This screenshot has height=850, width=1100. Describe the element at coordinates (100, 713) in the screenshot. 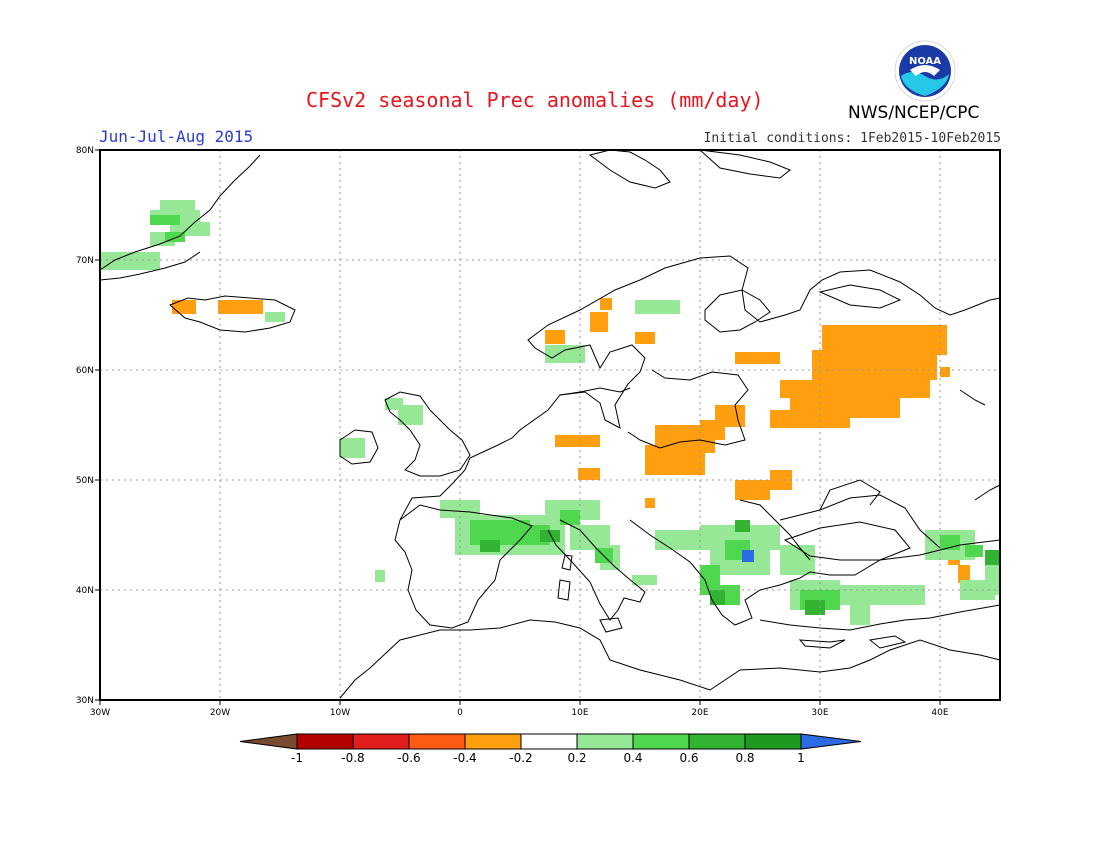

I see `lon-tick-label: 30W` at that location.